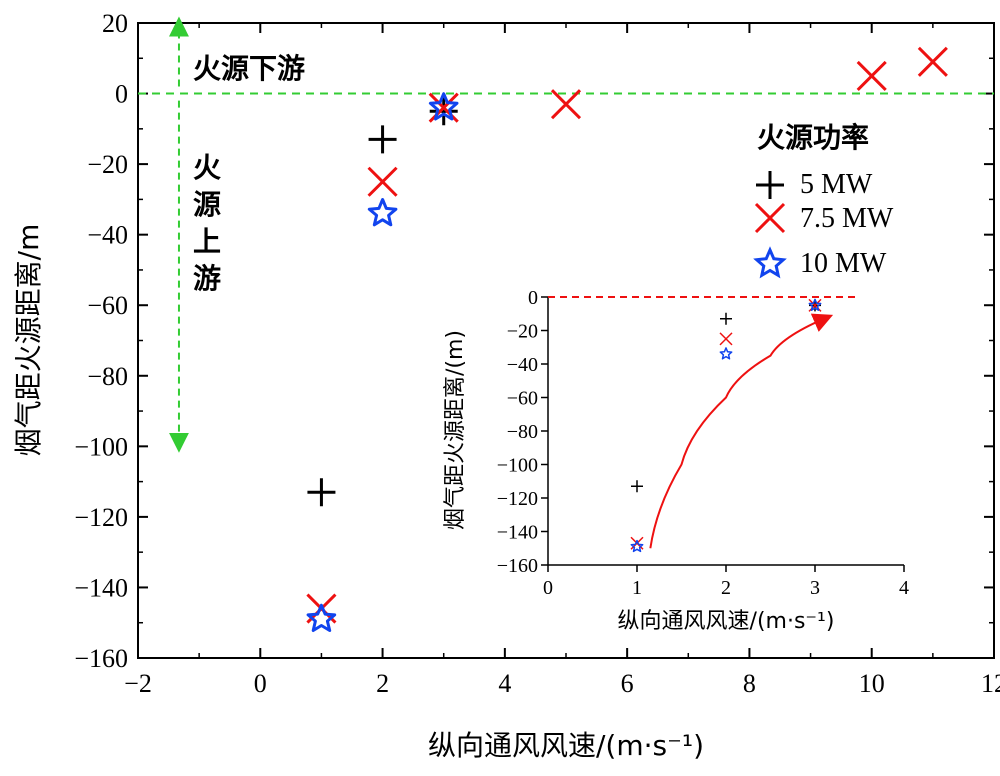 The image size is (1000, 776). Describe the element at coordinates (101, 658) in the screenshot. I see `y-tick-label: −160` at that location.